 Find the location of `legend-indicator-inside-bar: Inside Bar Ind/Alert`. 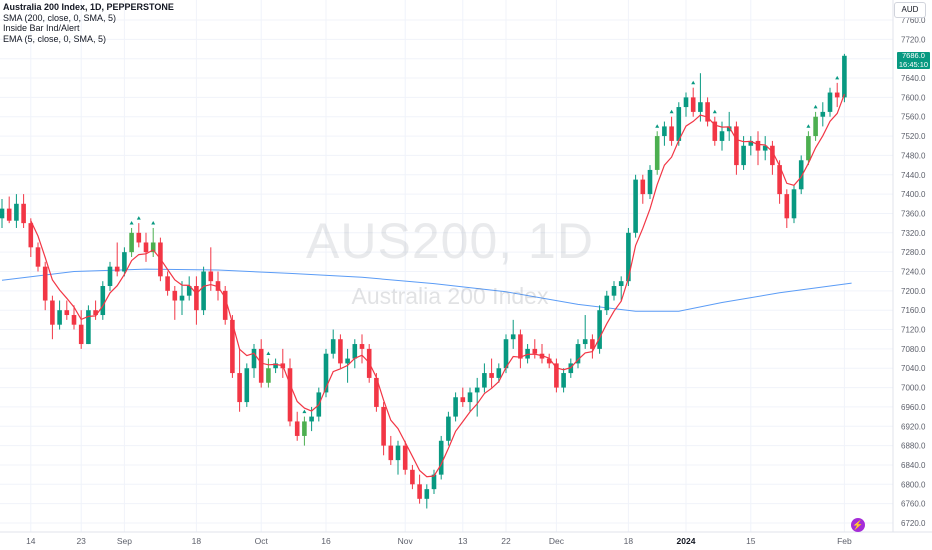

legend-indicator-inside-bar: Inside Bar Ind/Alert is located at coordinates (41, 28).